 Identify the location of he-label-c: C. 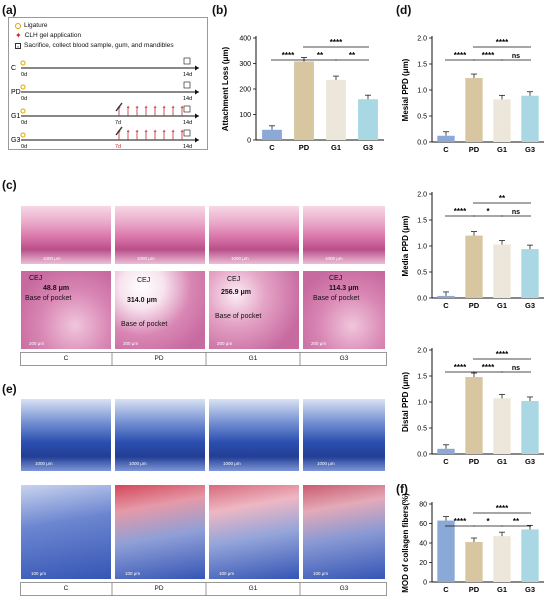
(66, 358).